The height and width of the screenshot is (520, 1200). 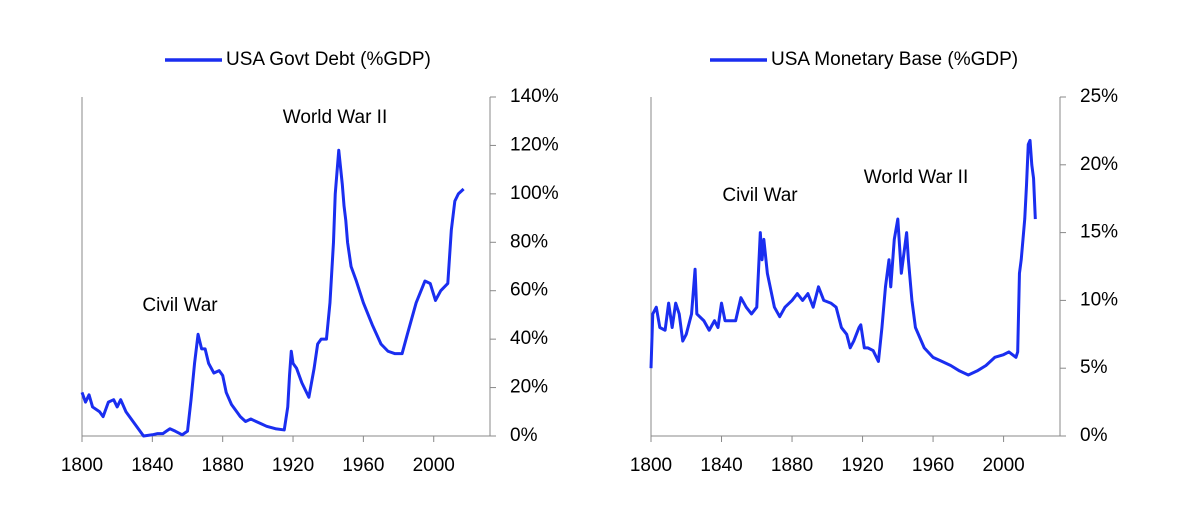 What do you see at coordinates (529, 338) in the screenshot?
I see `y-tick-label: 40%` at bounding box center [529, 338].